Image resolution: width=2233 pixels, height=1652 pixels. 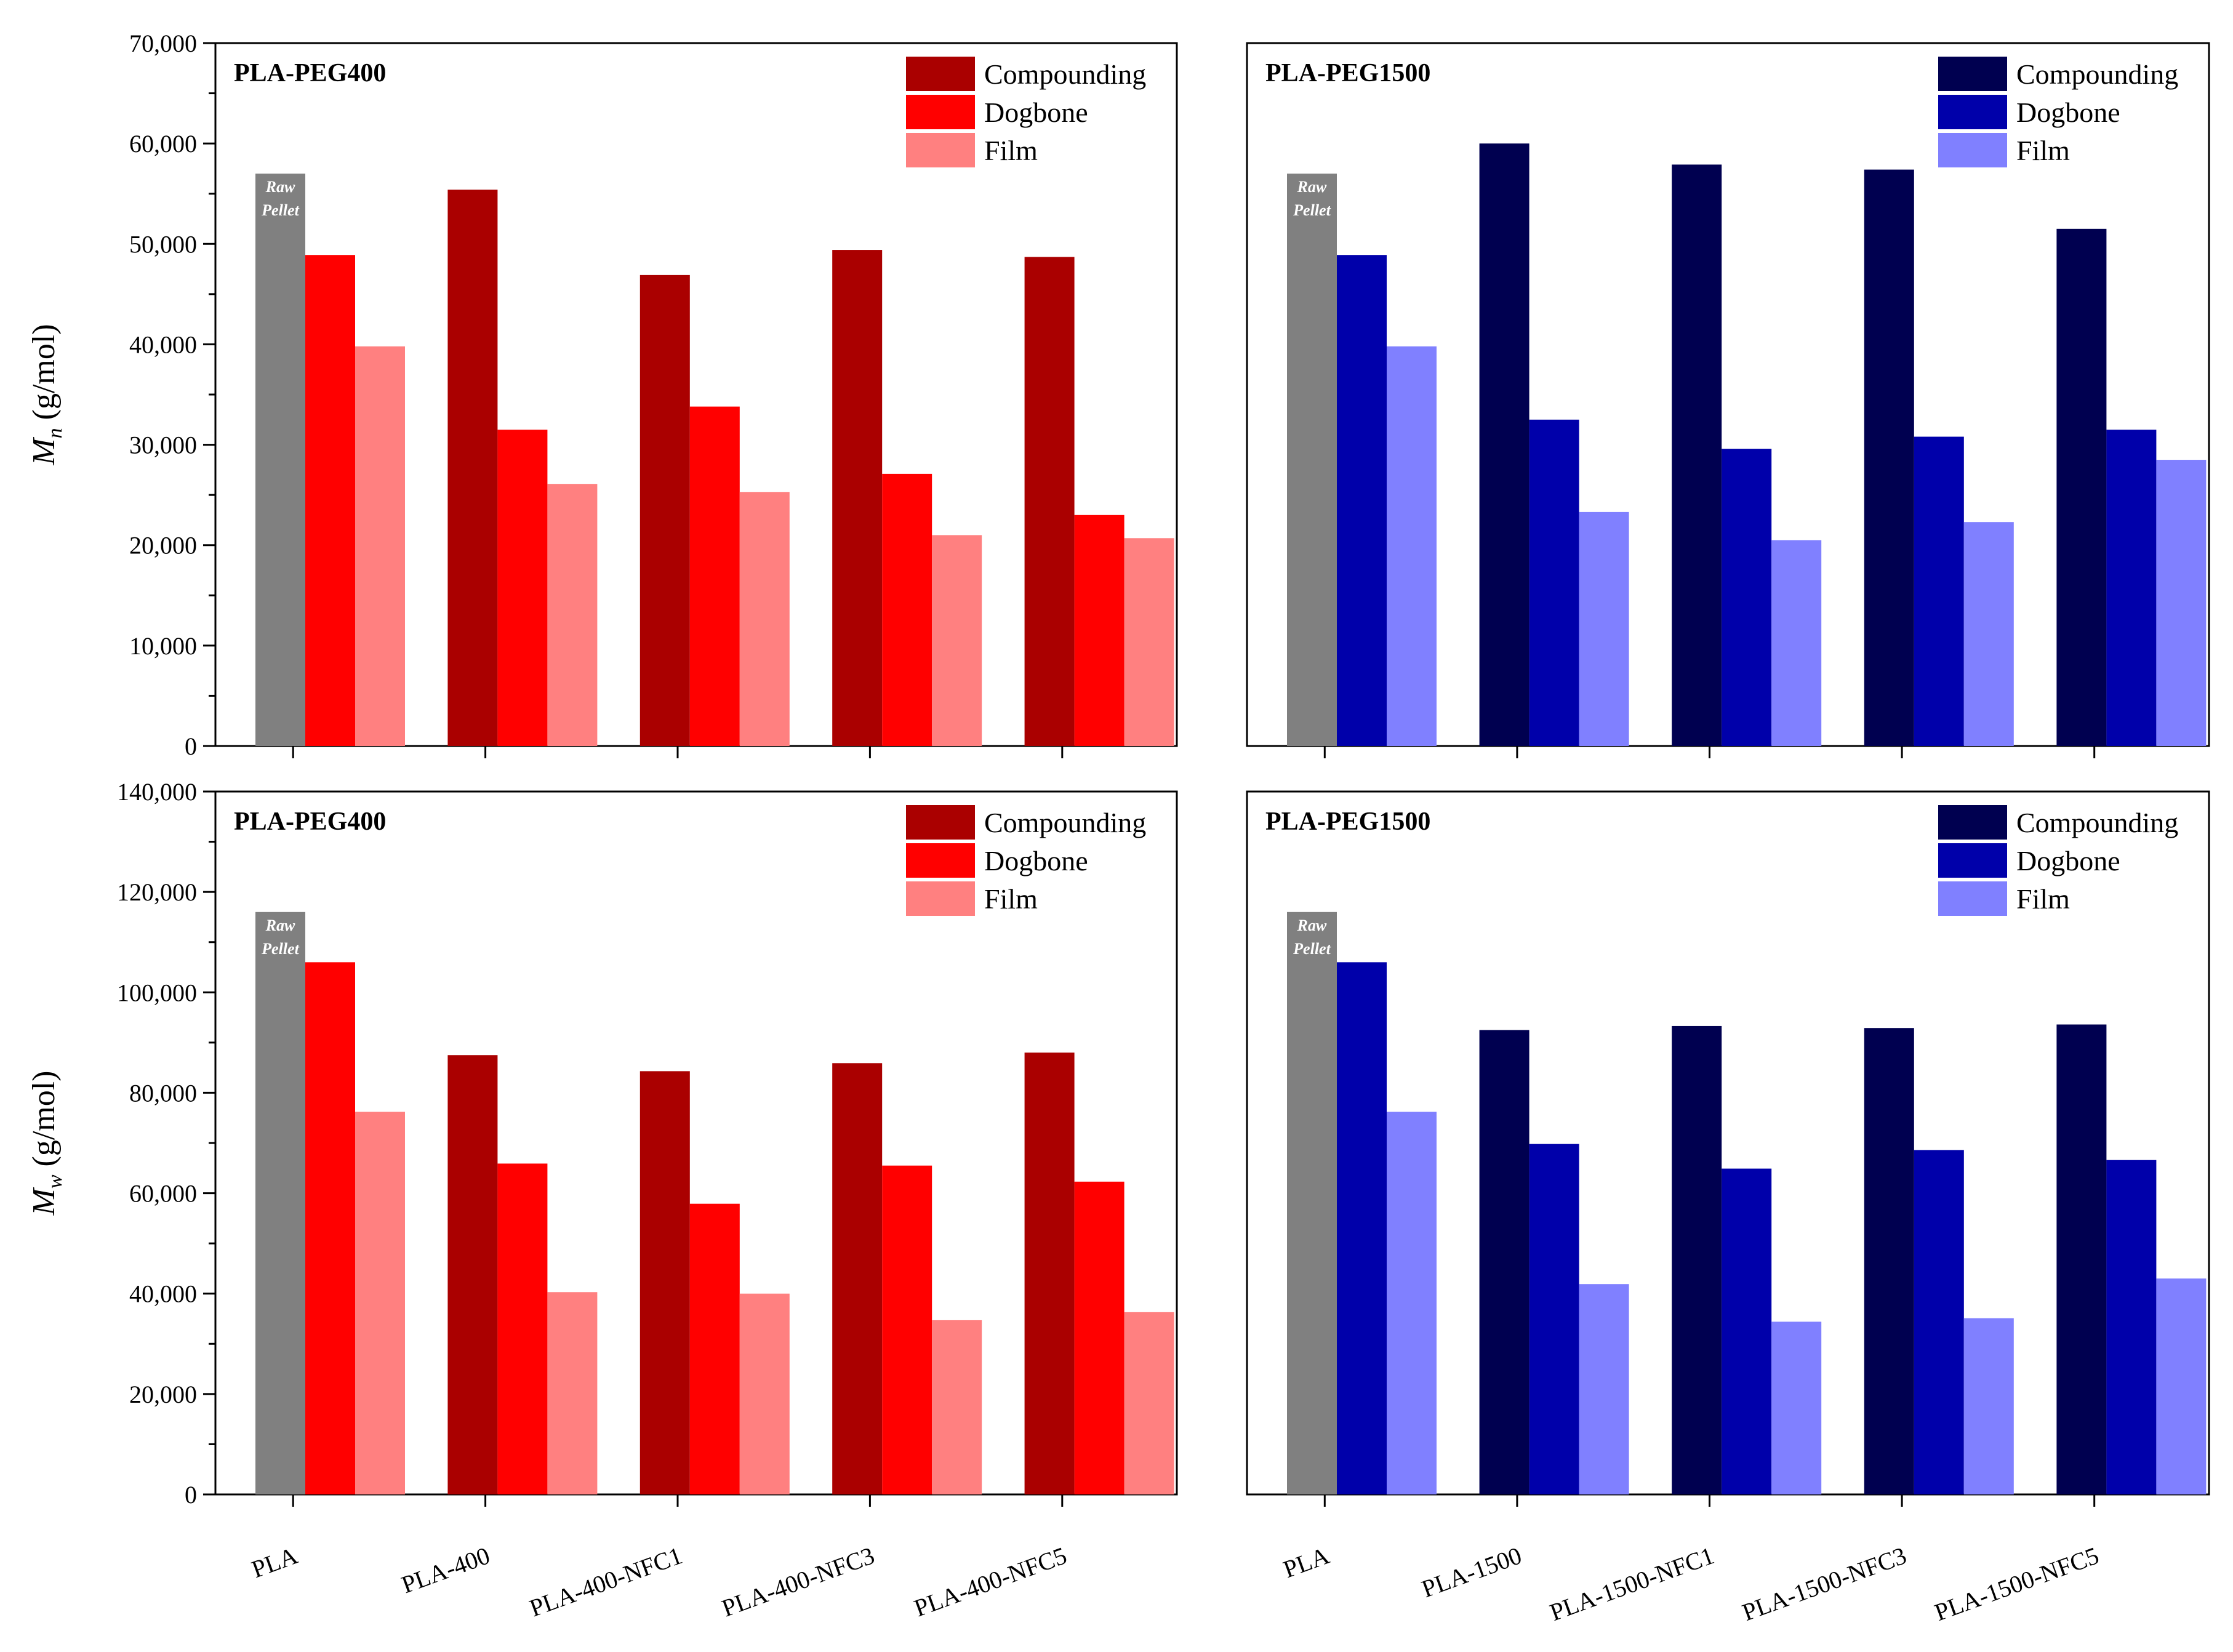 I want to click on x-category-label: PLA-400-NFC3, so click(x=798, y=1581).